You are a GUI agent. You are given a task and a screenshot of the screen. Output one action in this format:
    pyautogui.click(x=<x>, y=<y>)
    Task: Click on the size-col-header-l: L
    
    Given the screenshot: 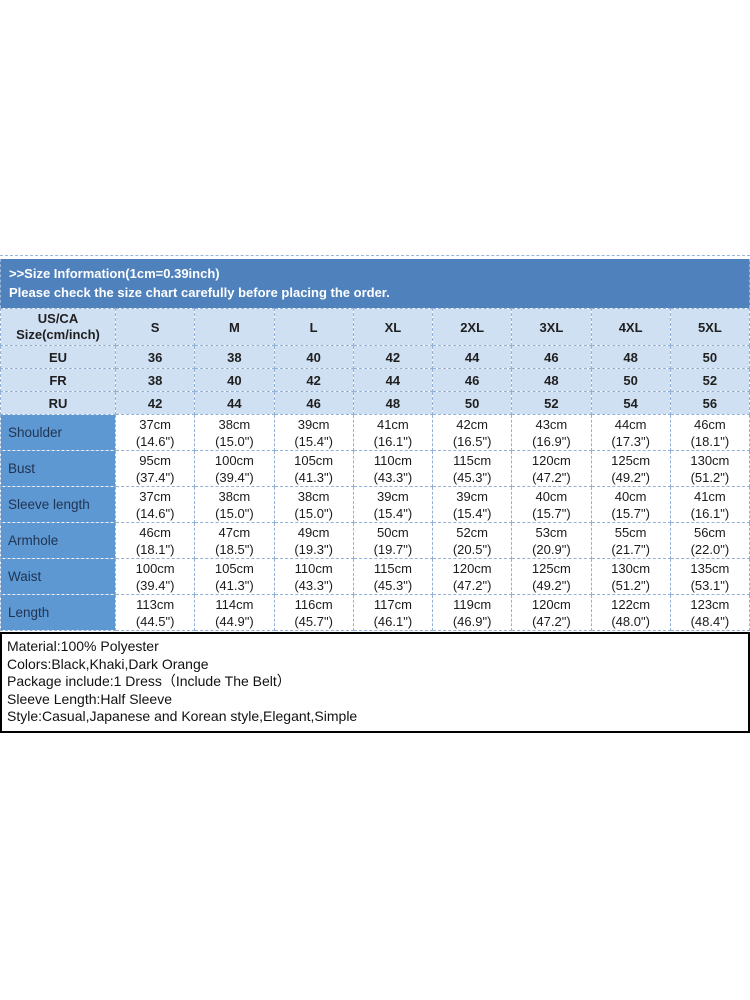 What is the action you would take?
    pyautogui.click(x=313, y=327)
    